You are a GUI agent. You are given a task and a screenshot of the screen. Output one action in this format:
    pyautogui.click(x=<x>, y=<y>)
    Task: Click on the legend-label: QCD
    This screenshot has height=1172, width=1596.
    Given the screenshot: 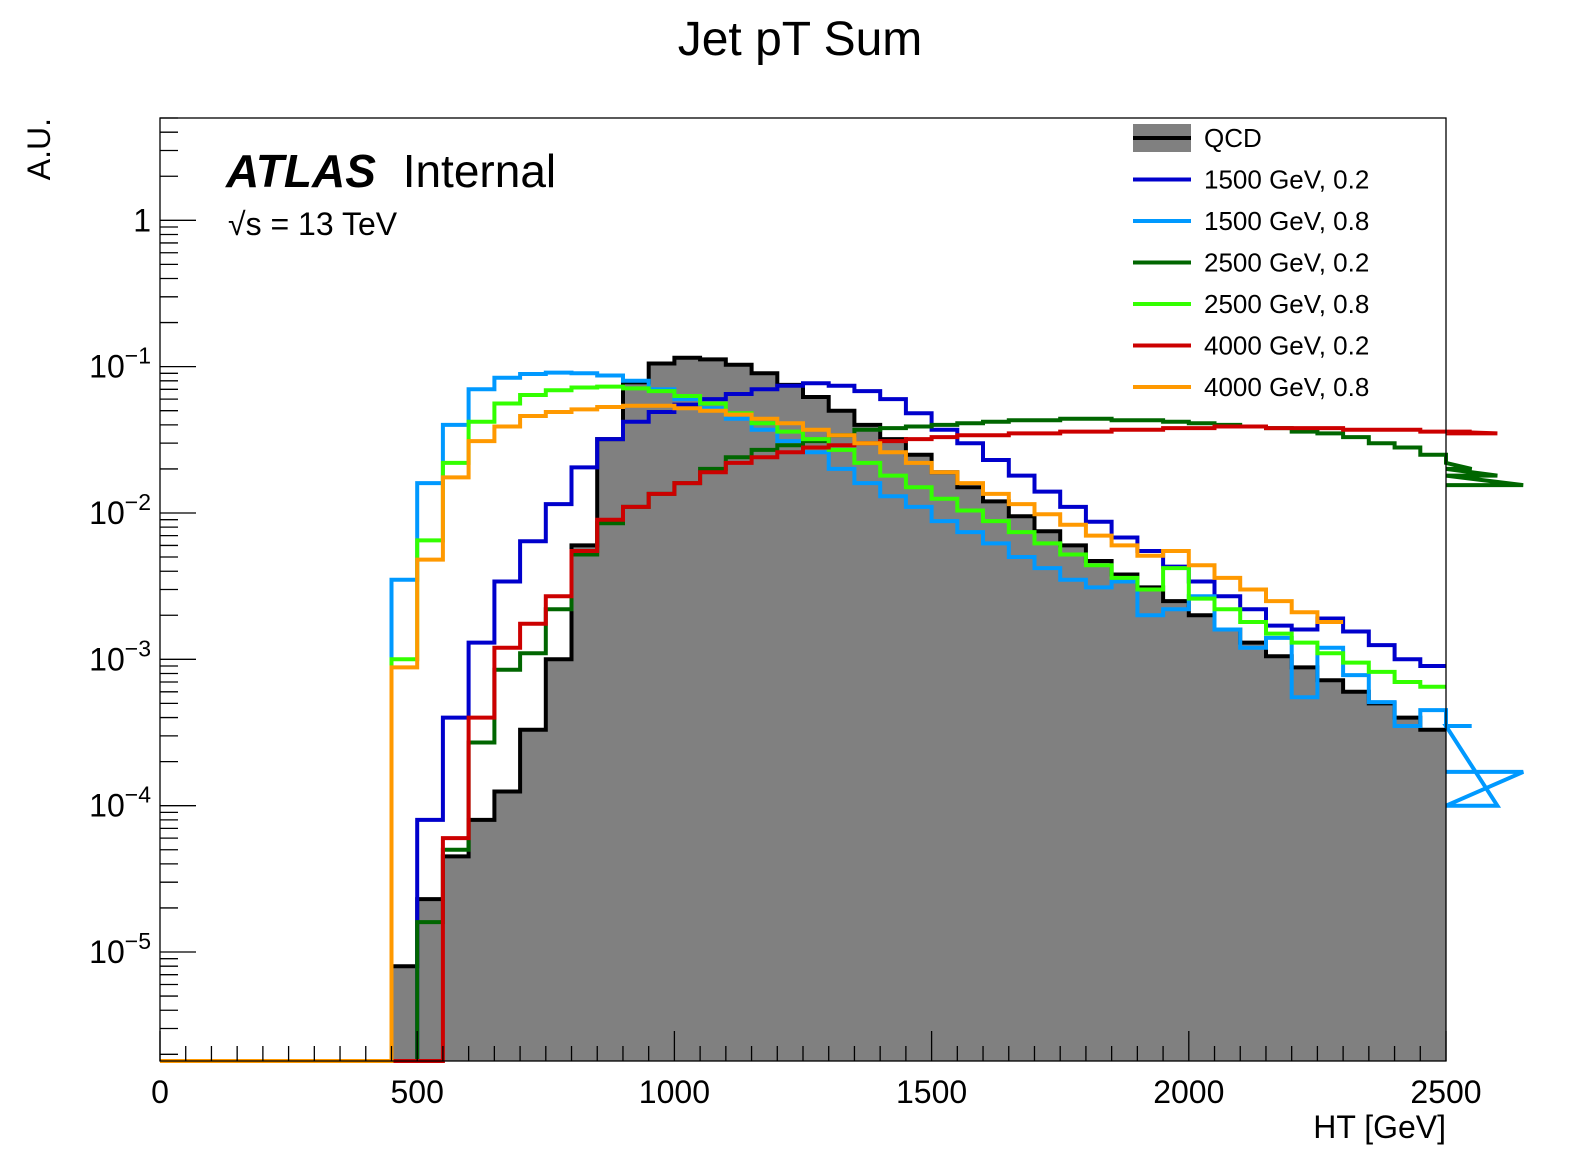 What is the action you would take?
    pyautogui.click(x=1233, y=138)
    